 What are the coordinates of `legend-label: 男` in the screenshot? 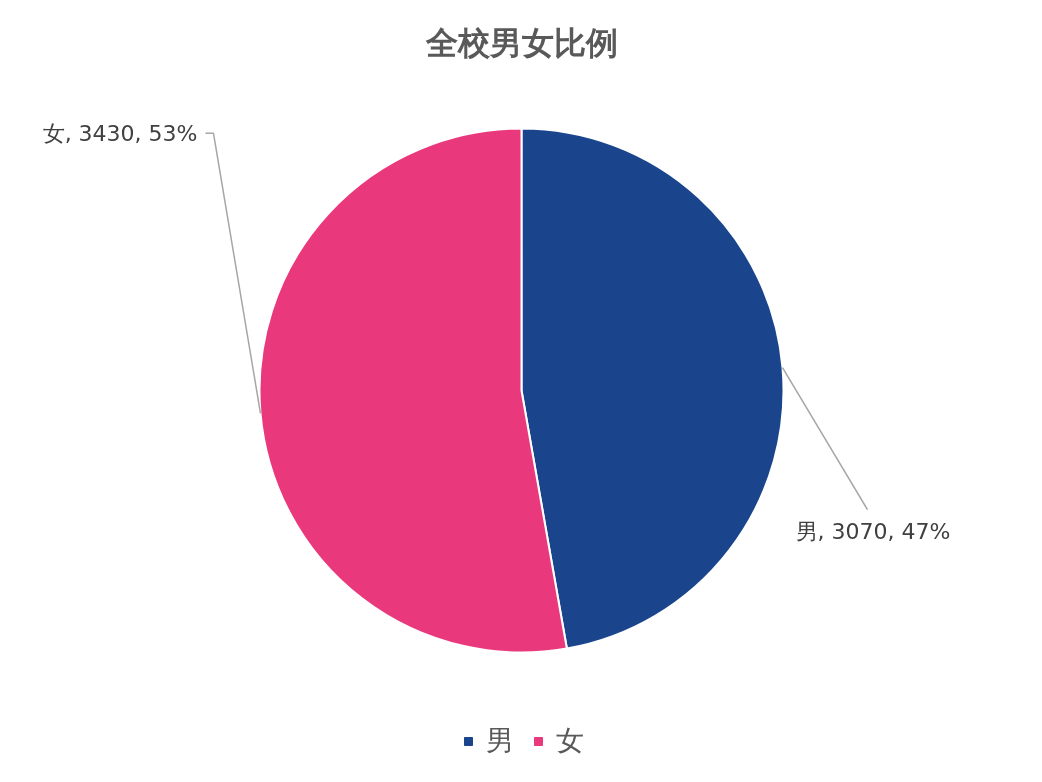 It's located at (500, 741).